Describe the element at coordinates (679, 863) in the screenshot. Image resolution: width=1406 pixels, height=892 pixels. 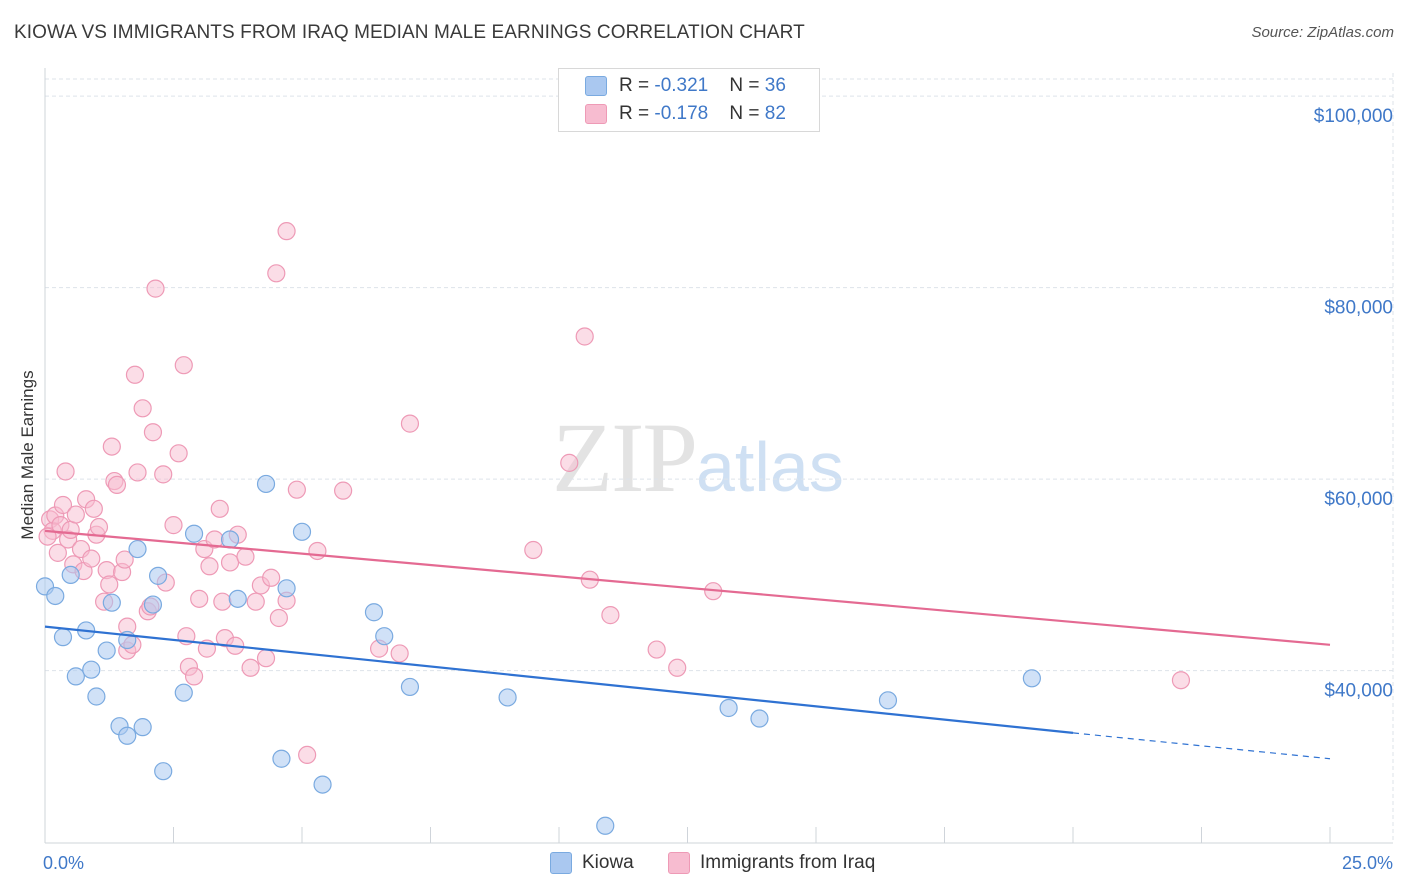
I see `bottom-legend-swatch-iraq` at that location.